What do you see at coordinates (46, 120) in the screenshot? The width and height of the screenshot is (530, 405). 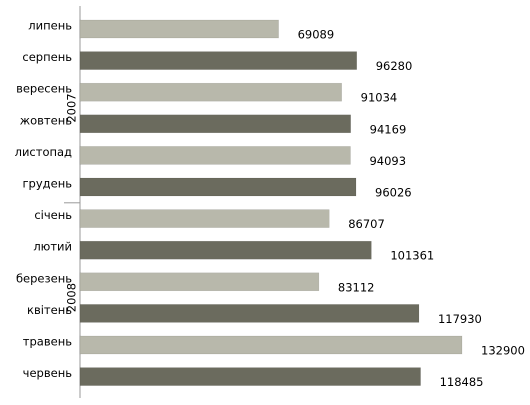 I see `category-label: жовтень` at bounding box center [46, 120].